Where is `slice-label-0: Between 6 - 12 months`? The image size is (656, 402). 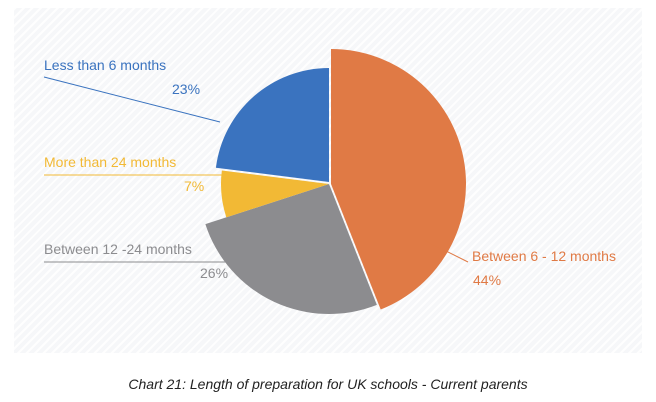
slice-label-0: Between 6 - 12 months is located at coordinates (544, 256).